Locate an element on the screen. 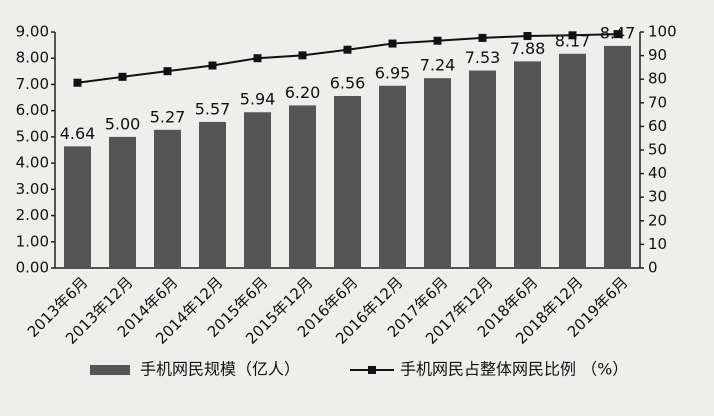 Image resolution: width=714 pixels, height=416 pixels. value-label: 4.64 is located at coordinates (78, 133).